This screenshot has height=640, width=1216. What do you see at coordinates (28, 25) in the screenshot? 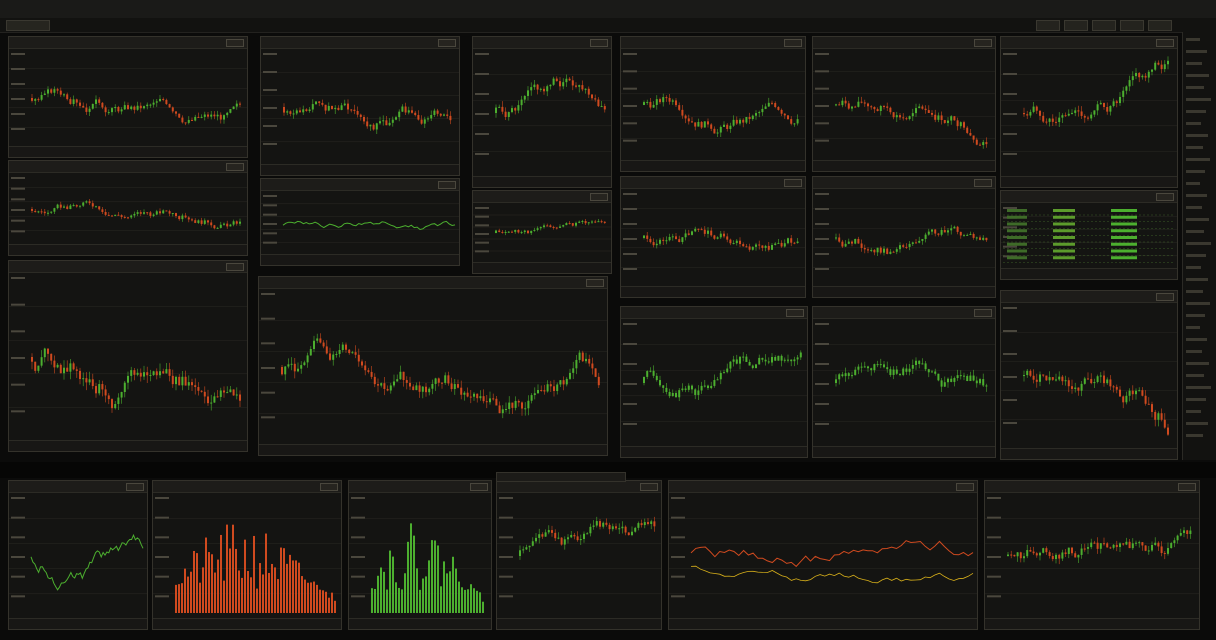
I see `symbol-box` at bounding box center [28, 25].